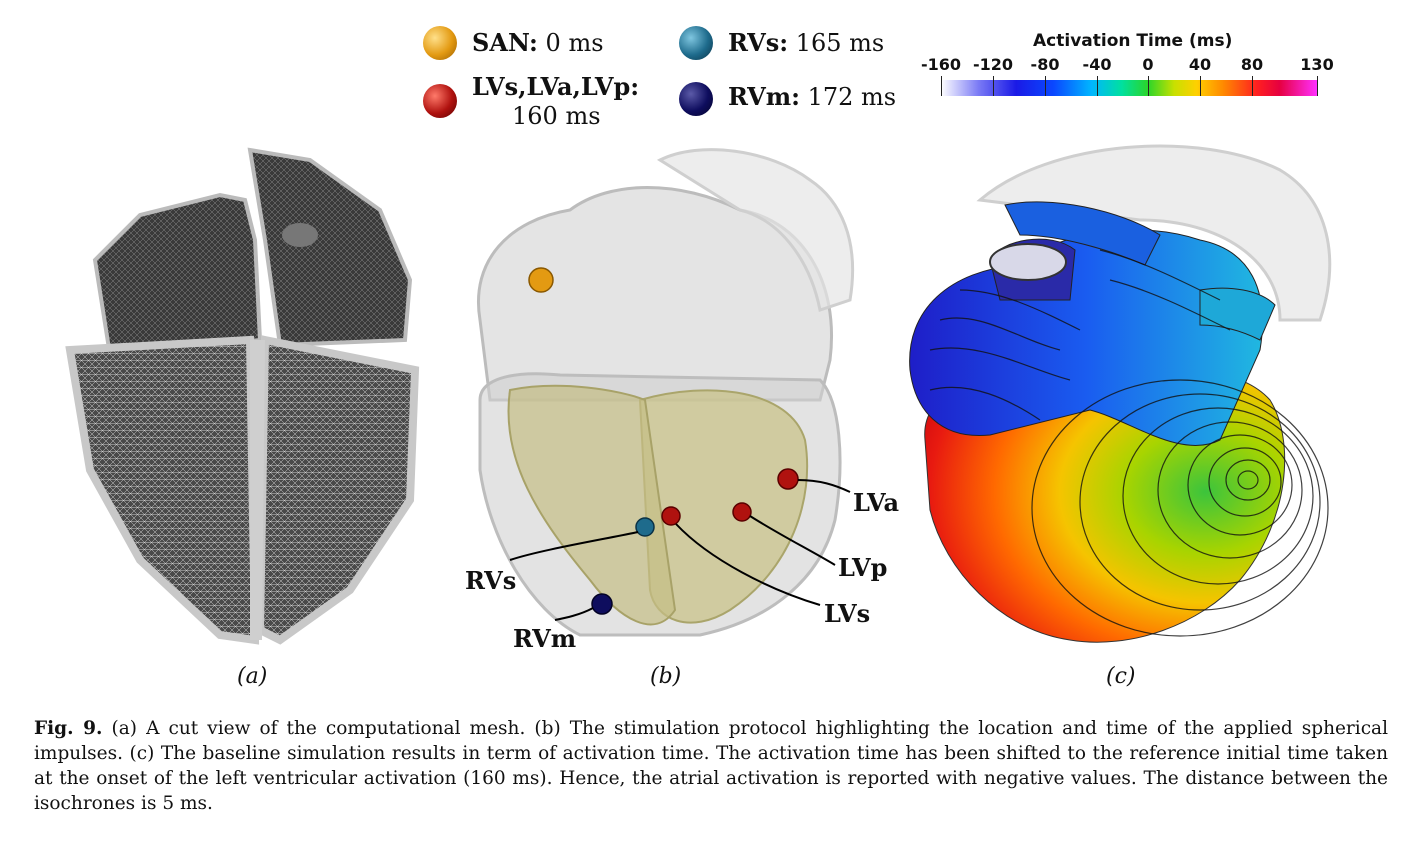 The width and height of the screenshot is (1422, 844). Describe the element at coordinates (1045, 64) in the screenshot. I see `colorbar-tick: -80` at that location.